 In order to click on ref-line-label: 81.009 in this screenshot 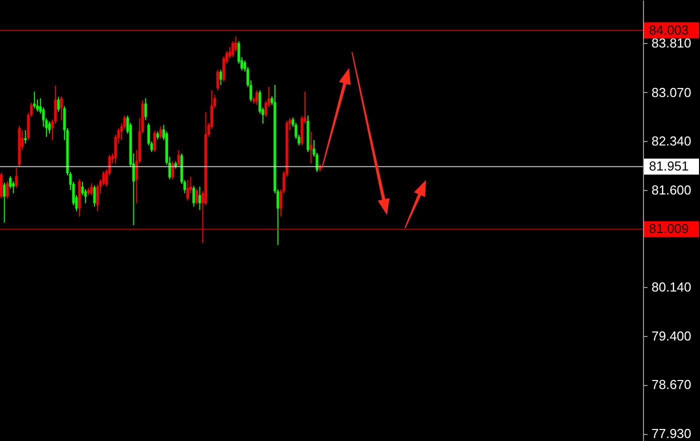, I will do `click(669, 228)`.